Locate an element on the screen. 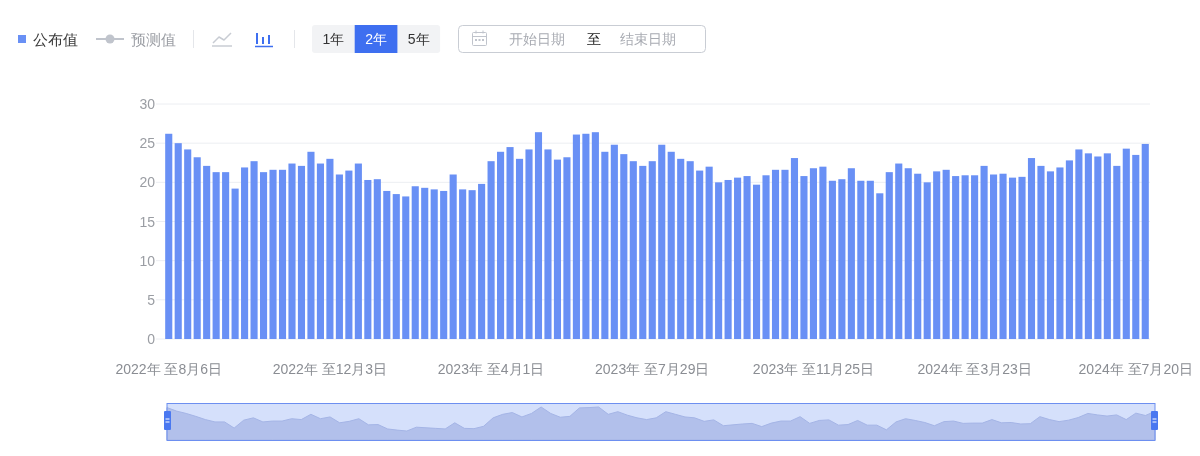 This screenshot has height=456, width=1200. x-tick-label: 2023年 至11月25日 is located at coordinates (813, 369).